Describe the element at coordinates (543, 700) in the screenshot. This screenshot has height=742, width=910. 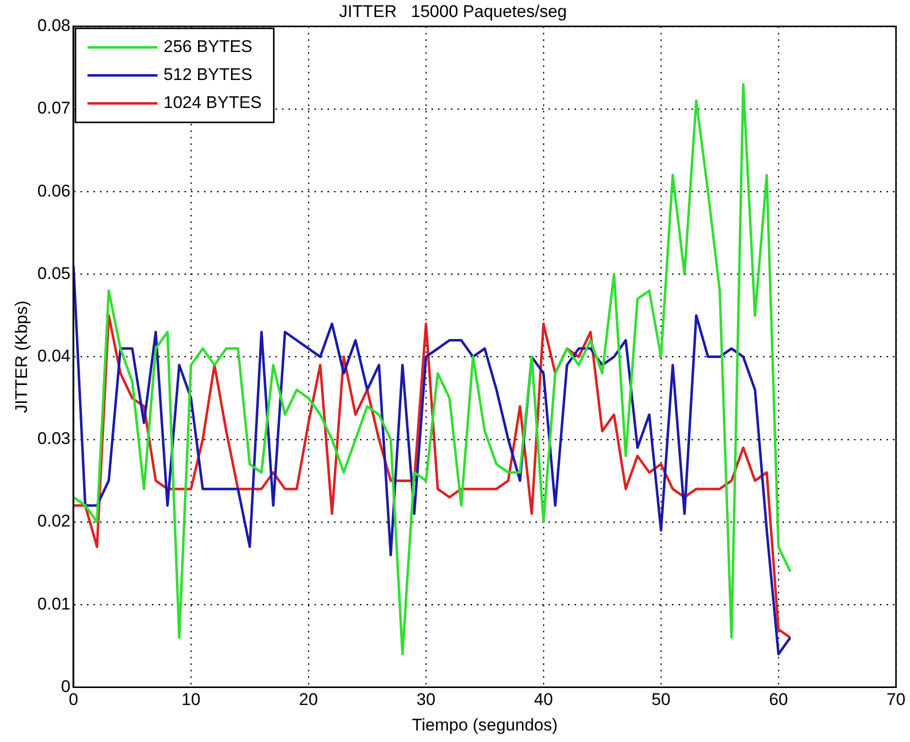
I see `x-tick-label: 40` at that location.